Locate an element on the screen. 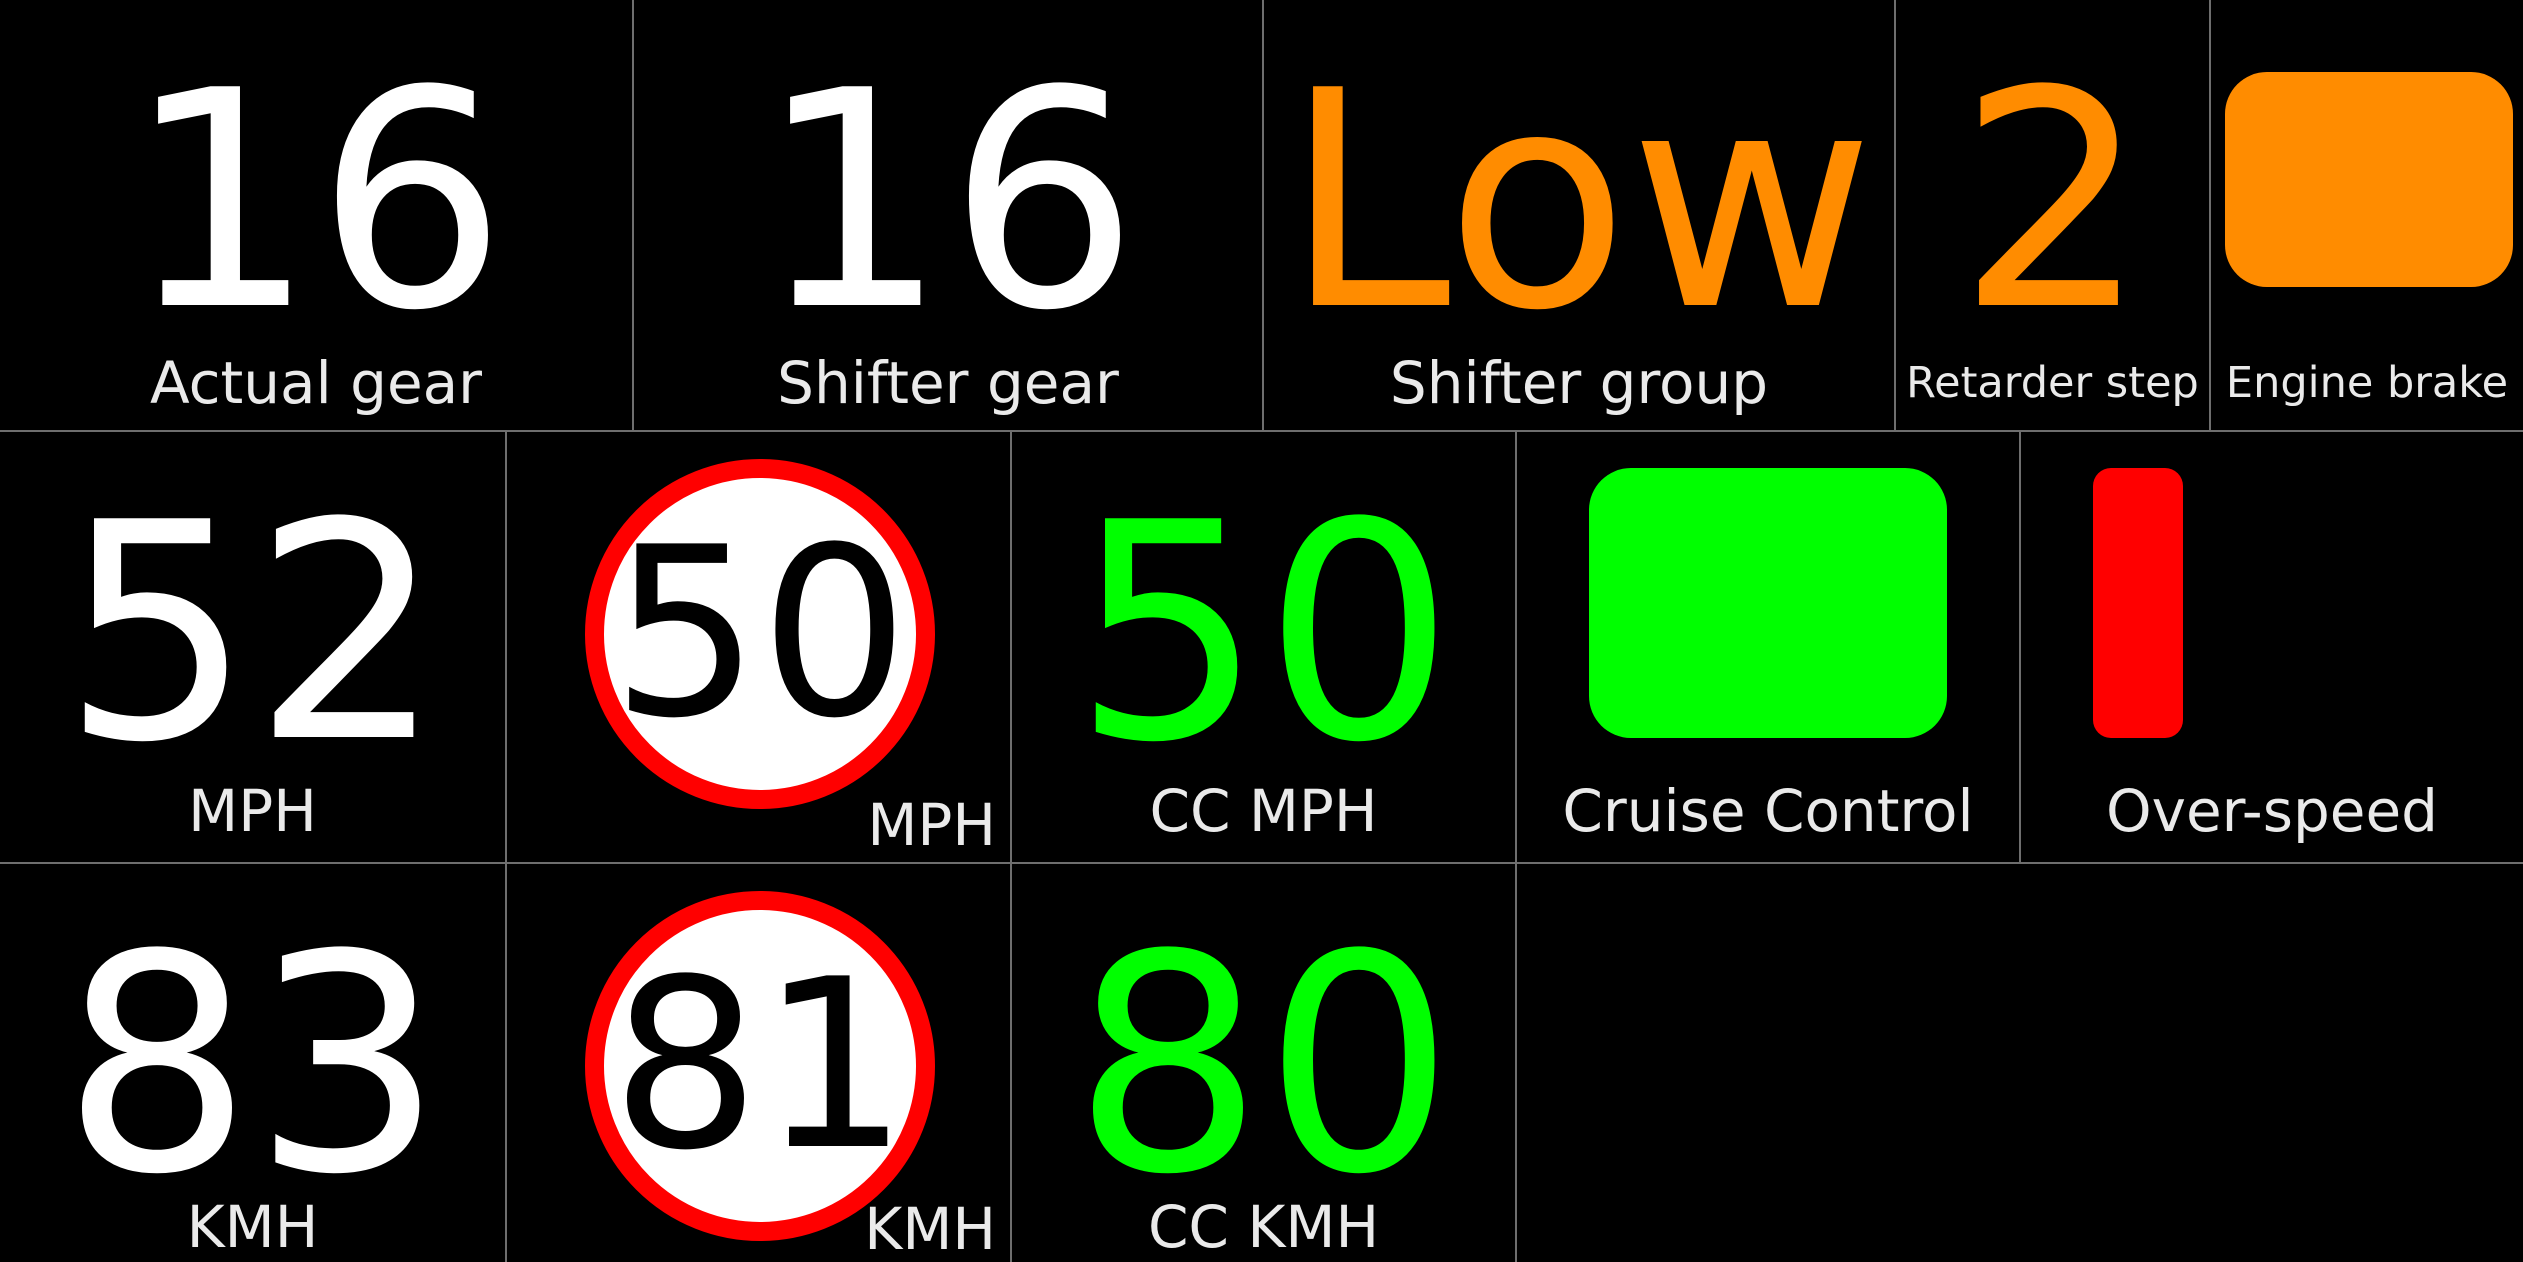 This screenshot has width=2523, height=1262. over-speed-label: Over-speed is located at coordinates (2272, 811).